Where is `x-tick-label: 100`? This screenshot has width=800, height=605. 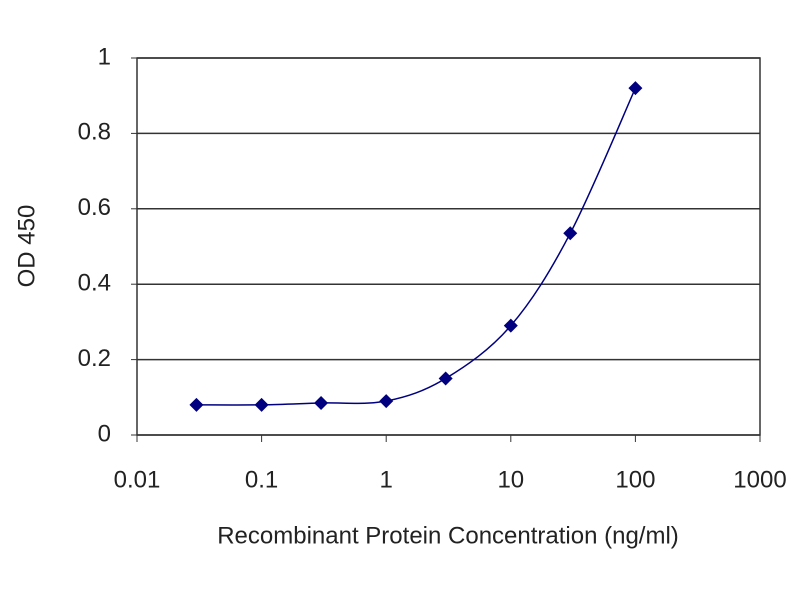
x-tick-label: 100 is located at coordinates (635, 479).